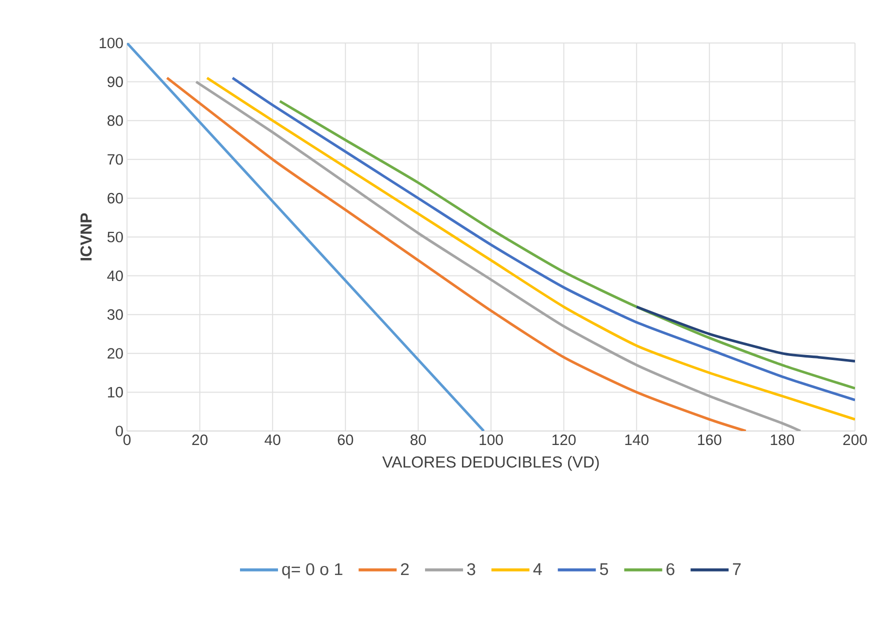  What do you see at coordinates (312, 571) in the screenshot?
I see `legend-label: q= 0 o 1` at bounding box center [312, 571].